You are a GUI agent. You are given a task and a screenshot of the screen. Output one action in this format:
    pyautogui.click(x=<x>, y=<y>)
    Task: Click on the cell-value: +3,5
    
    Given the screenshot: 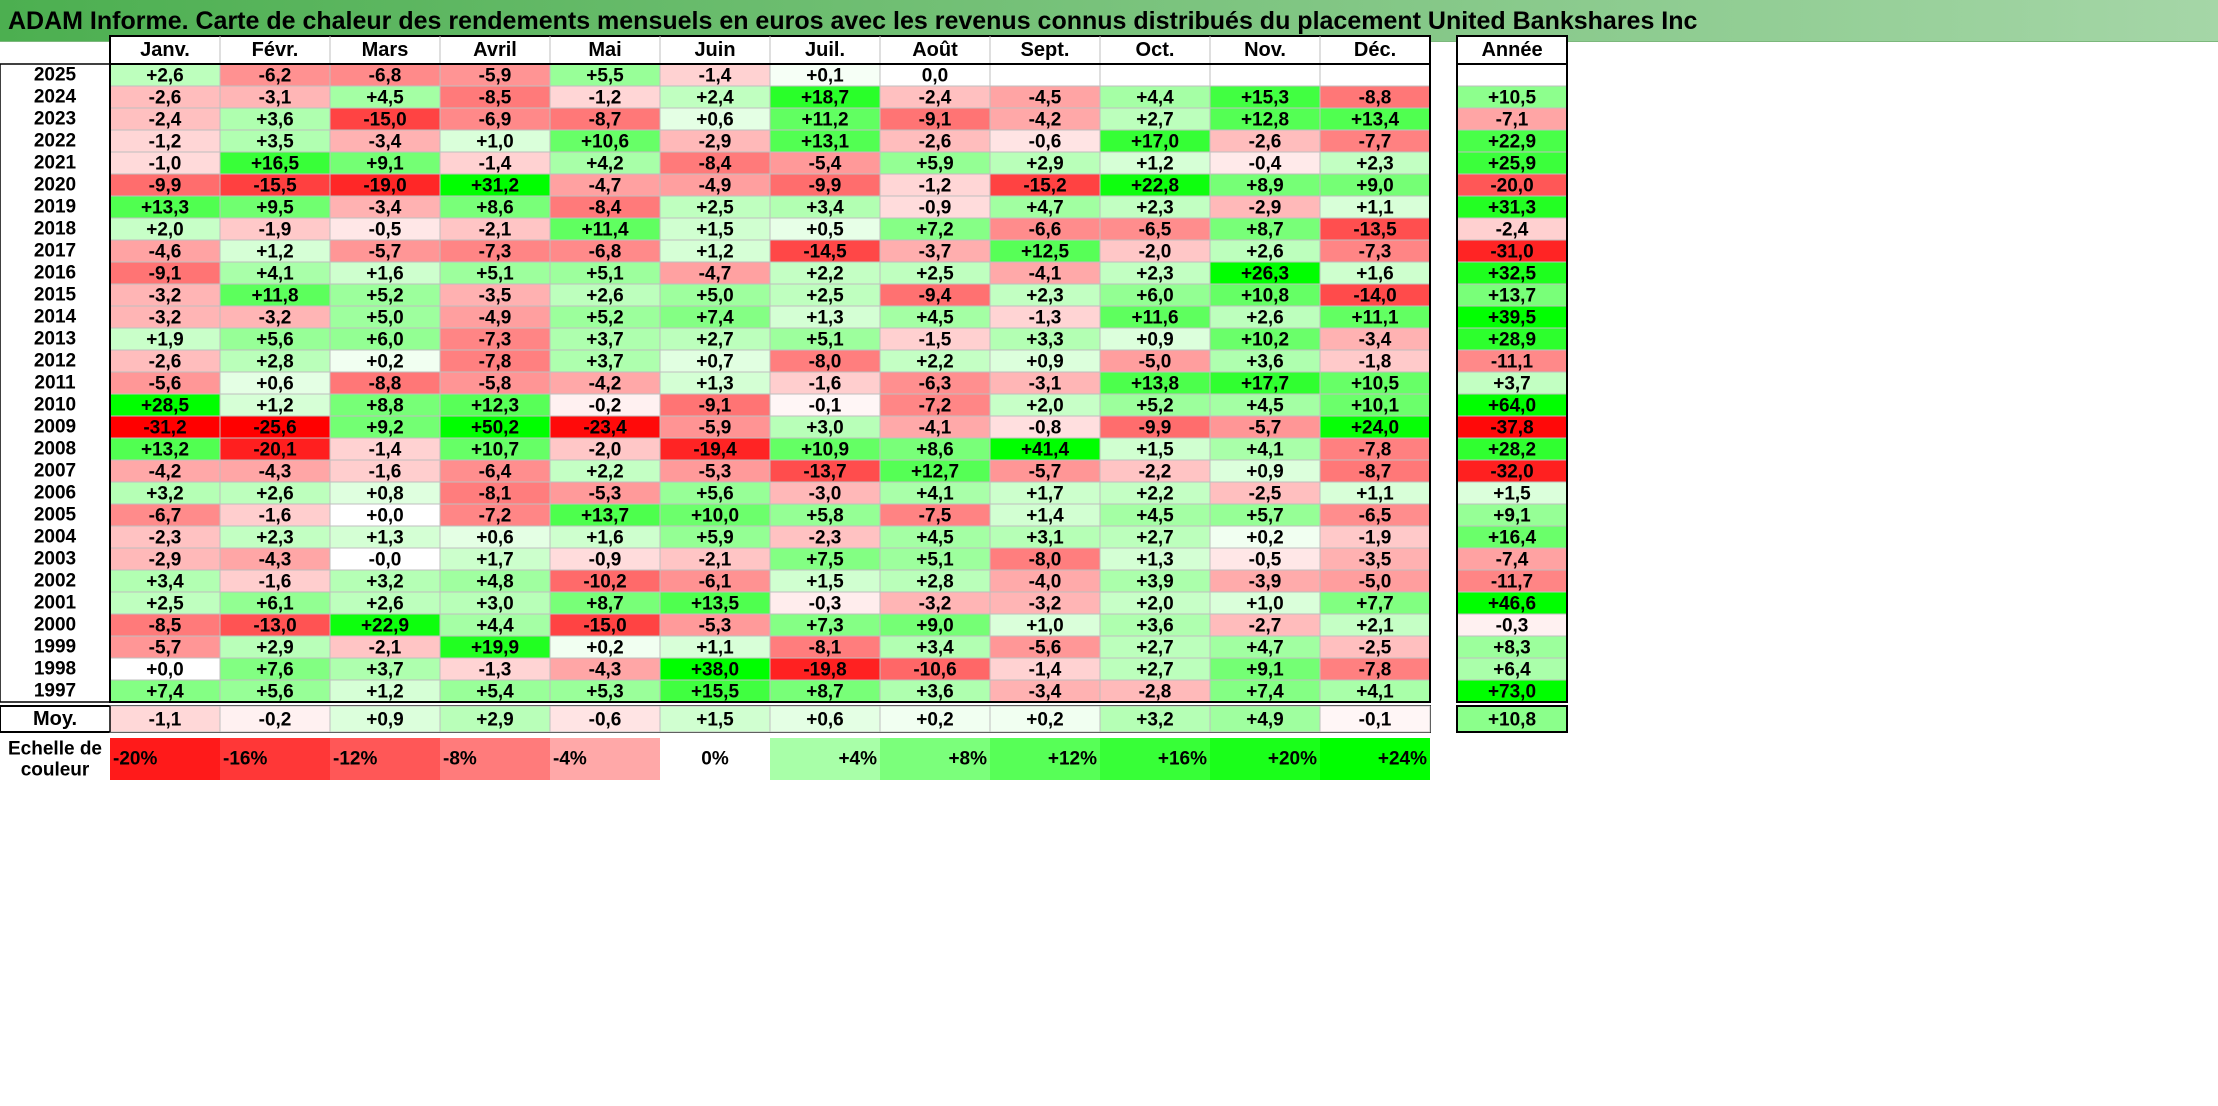 What is the action you would take?
    pyautogui.click(x=275, y=142)
    